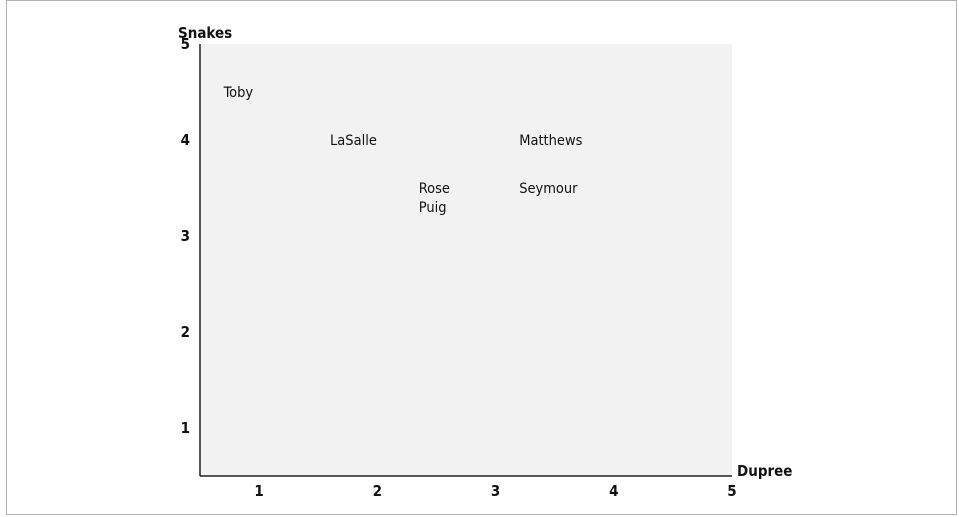 This screenshot has height=517, width=959. I want to click on point-label: Matthews, so click(550, 141).